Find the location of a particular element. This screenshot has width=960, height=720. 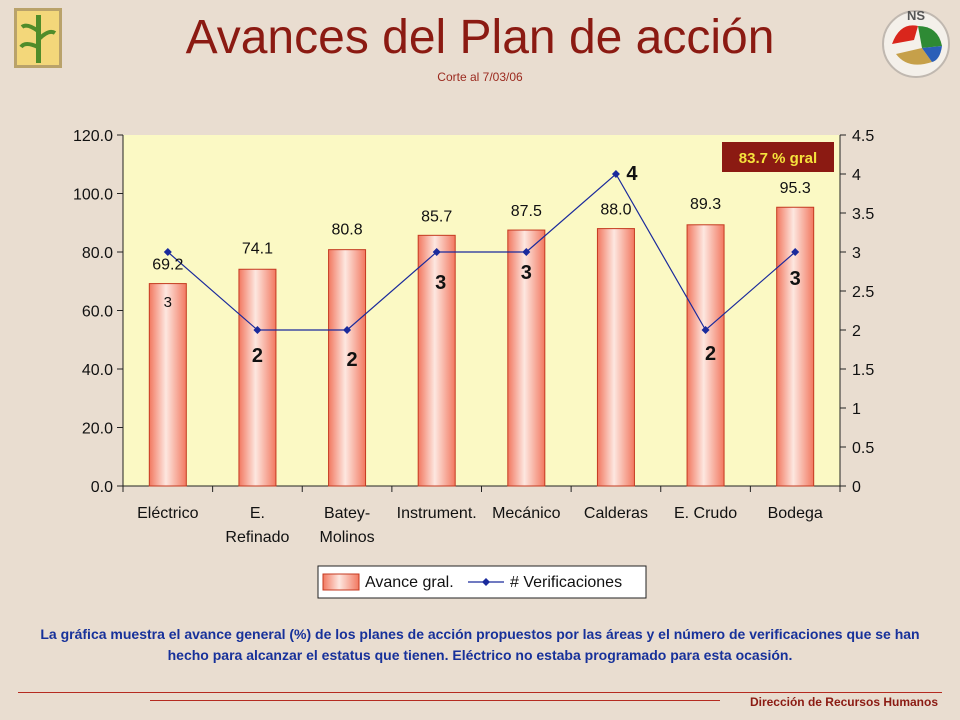

y-left-tick-label: 100.0 is located at coordinates (93, 195).